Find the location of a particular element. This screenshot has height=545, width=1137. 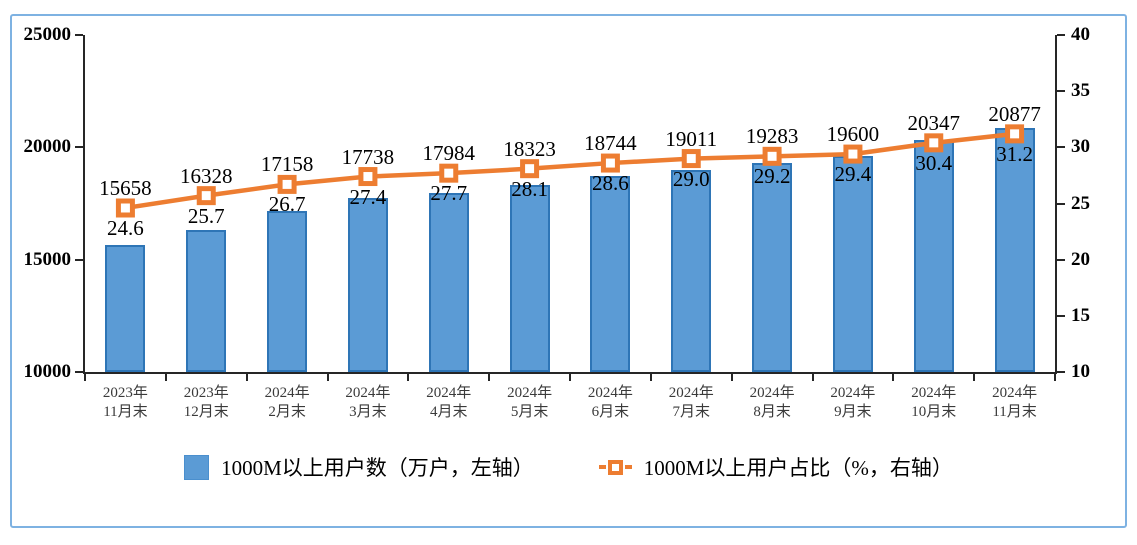

legend-square-marker-icon is located at coordinates (615, 467).